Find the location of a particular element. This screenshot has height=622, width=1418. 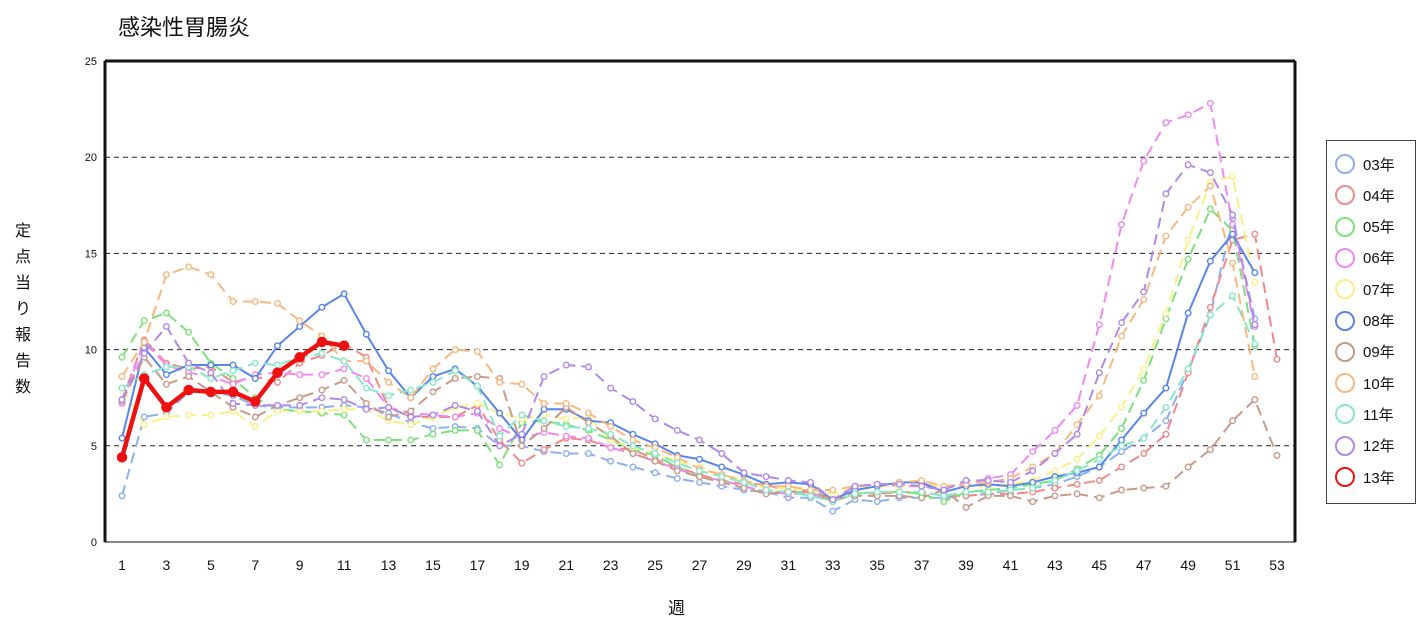

legend-label: 09年 is located at coordinates (1379, 353).